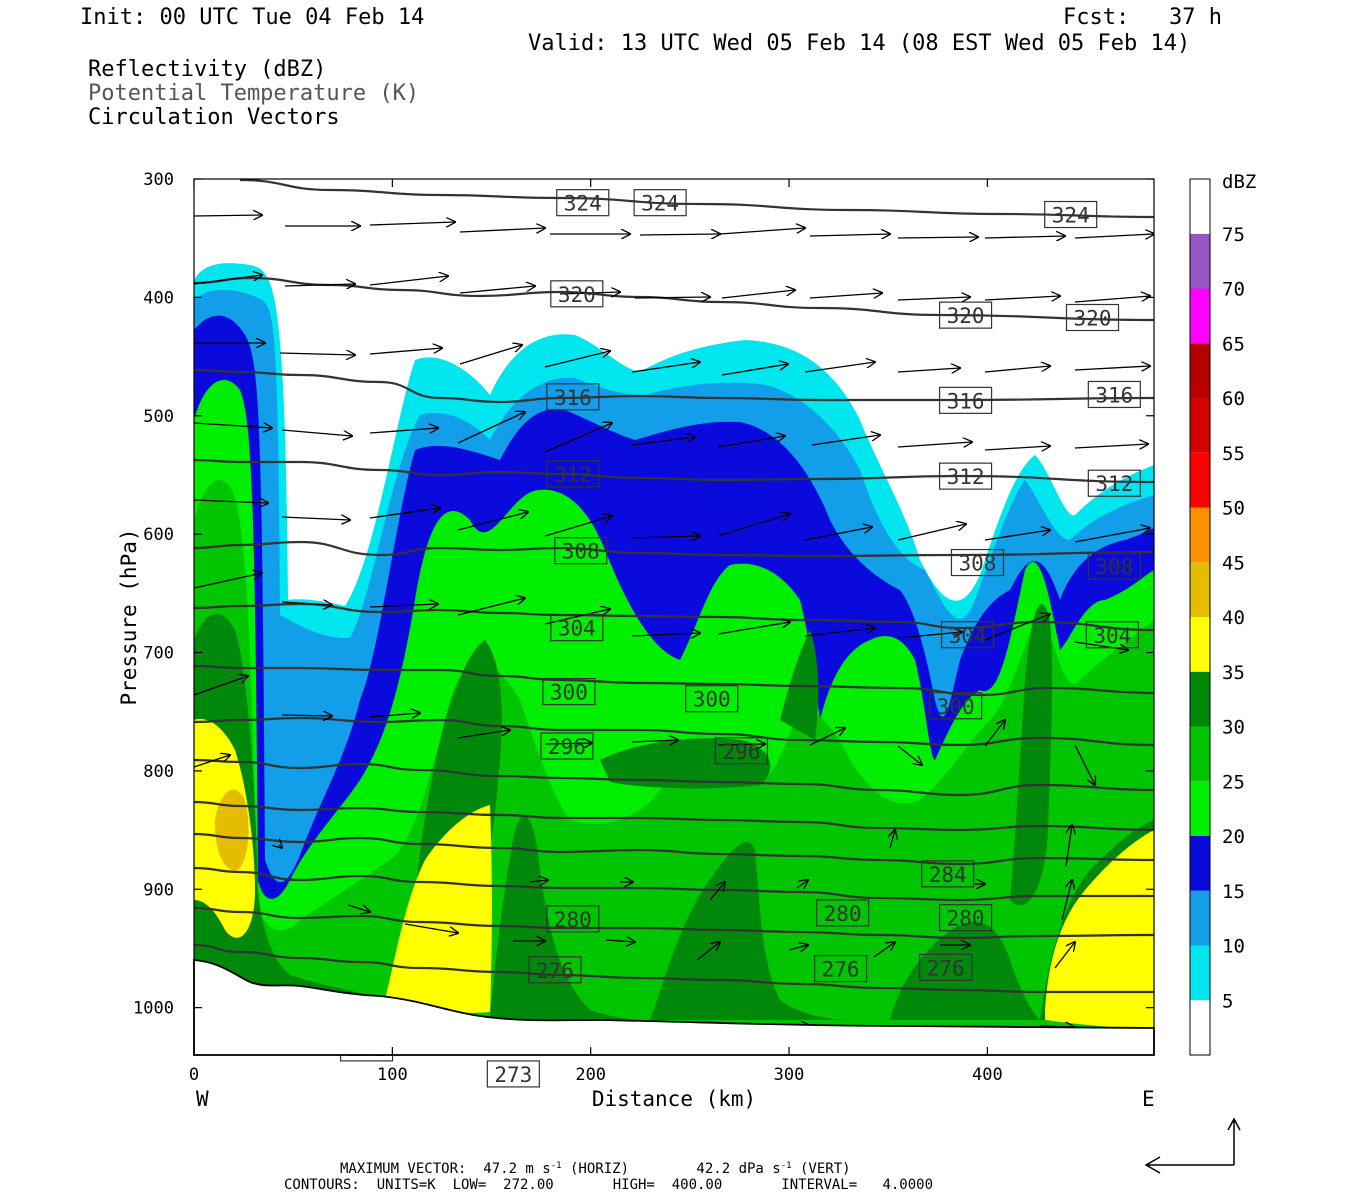 This screenshot has height=1200, width=1350. I want to click on contour-label: 296, so click(741, 752).